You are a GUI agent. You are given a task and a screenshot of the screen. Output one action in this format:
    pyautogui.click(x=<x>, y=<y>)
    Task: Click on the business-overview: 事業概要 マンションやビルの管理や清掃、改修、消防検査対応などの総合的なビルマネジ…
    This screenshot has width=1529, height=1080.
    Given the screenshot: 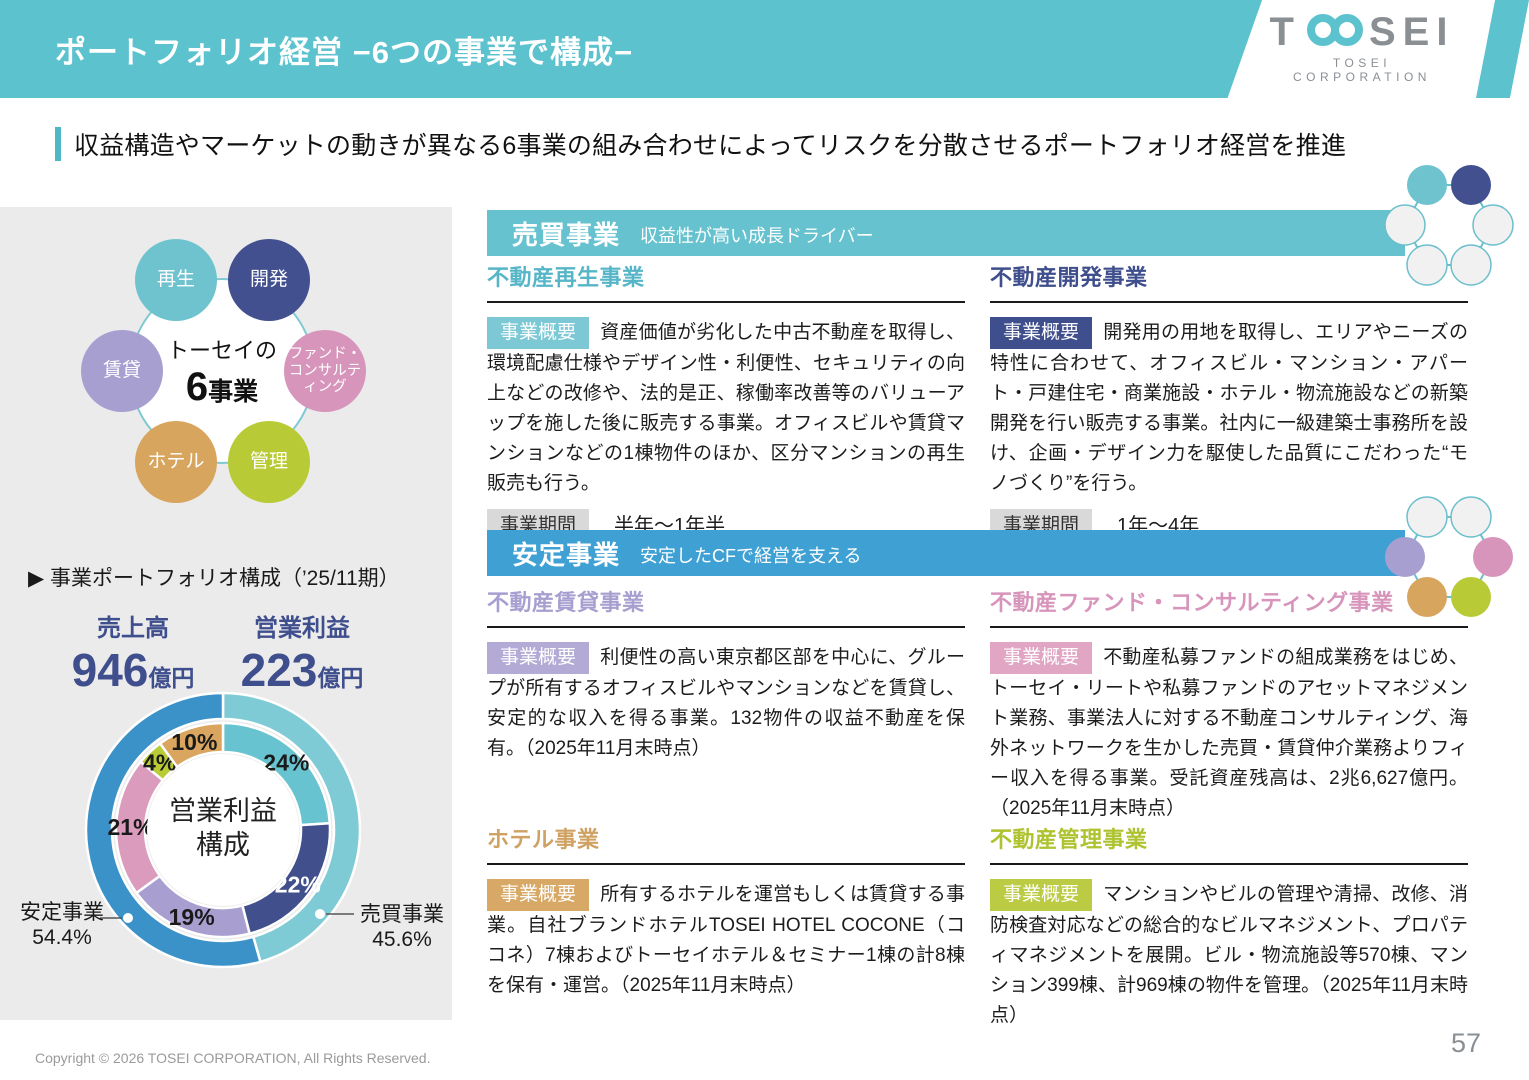 What is the action you would take?
    pyautogui.click(x=1229, y=955)
    